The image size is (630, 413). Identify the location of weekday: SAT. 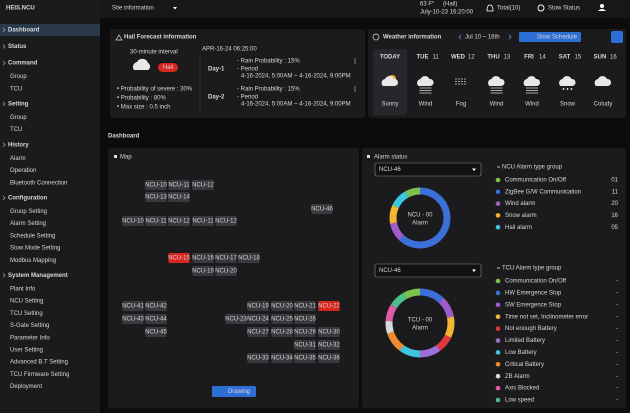
(565, 58).